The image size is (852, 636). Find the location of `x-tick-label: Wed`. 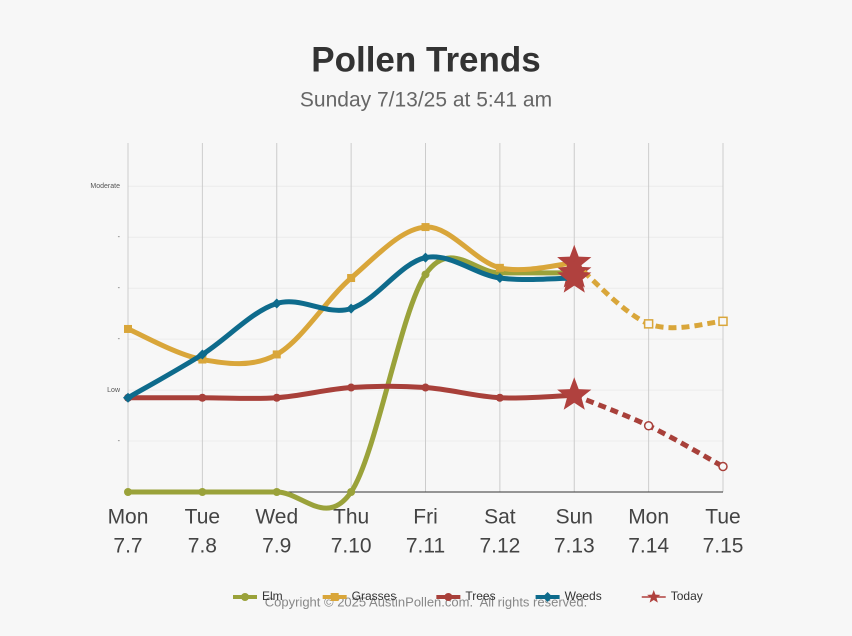

x-tick-label: Wed is located at coordinates (276, 517).